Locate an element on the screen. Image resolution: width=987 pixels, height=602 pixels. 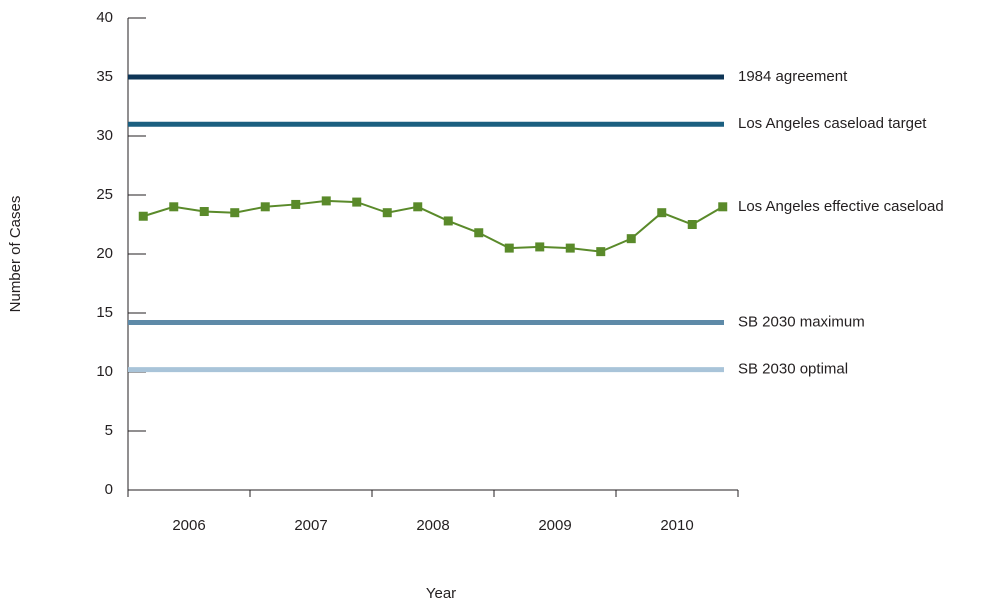
x-axis-title: Year is located at coordinates (441, 593).